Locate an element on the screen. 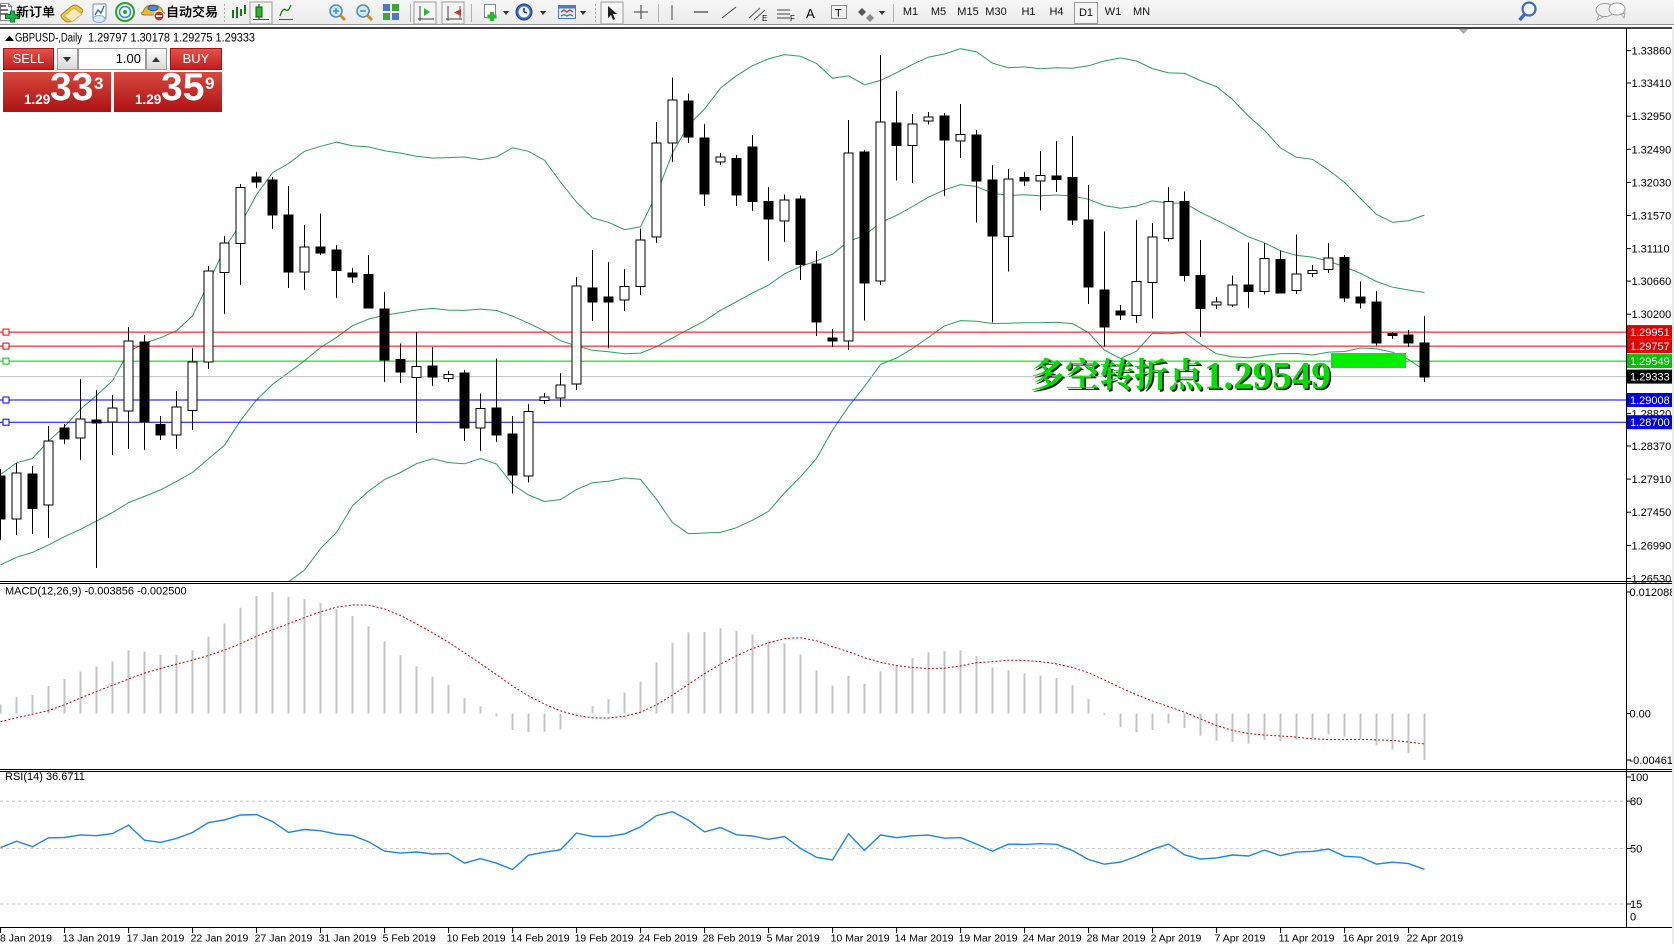 The width and height of the screenshot is (1674, 944). svg-text: 1.26530 is located at coordinates (1652, 580).